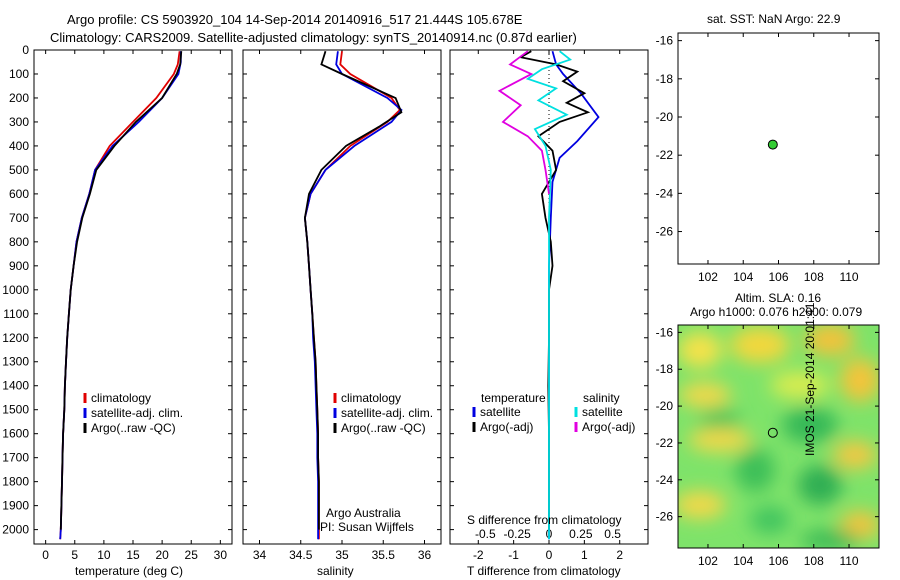 This screenshot has width=900, height=580. I want to click on depth-tick-label: 1800, so click(15, 482).